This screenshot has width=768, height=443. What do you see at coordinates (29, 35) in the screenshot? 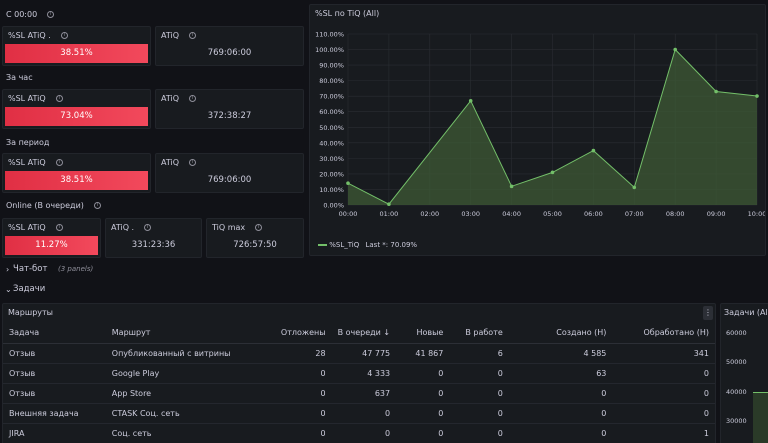
I see `panel-title: %SL ATiQ .` at bounding box center [29, 35].